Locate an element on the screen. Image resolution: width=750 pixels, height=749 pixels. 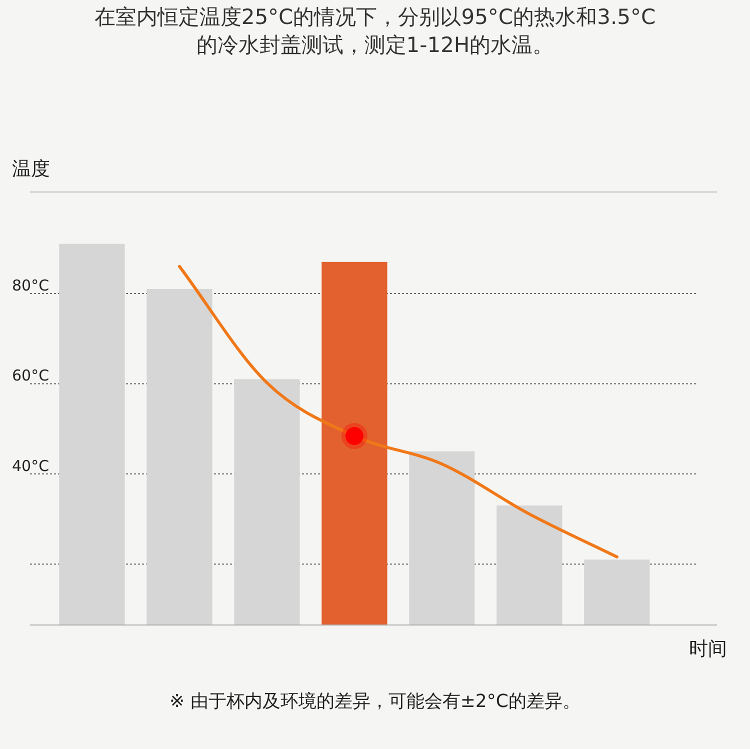
y-tick-label: 60°C is located at coordinates (31, 375).